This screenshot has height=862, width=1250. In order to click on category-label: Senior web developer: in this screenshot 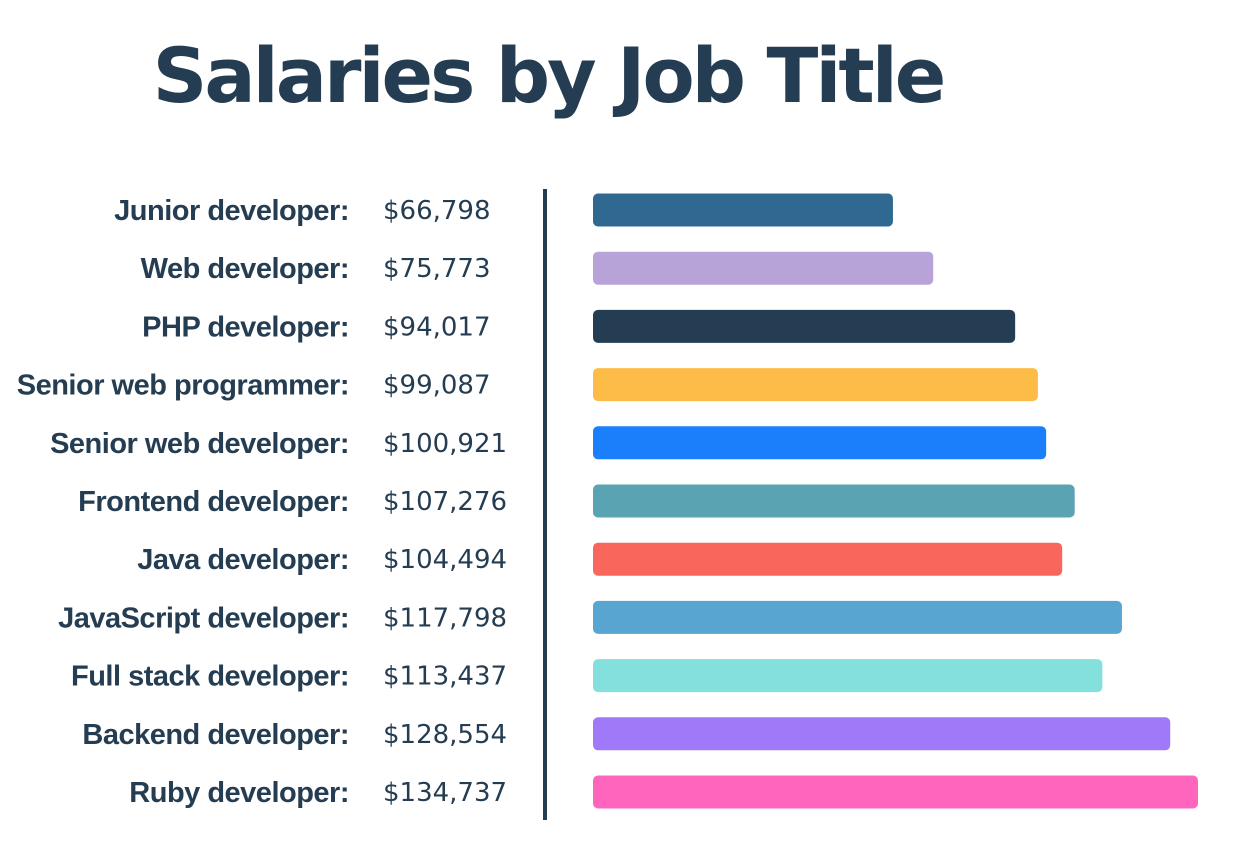, I will do `click(199, 444)`.